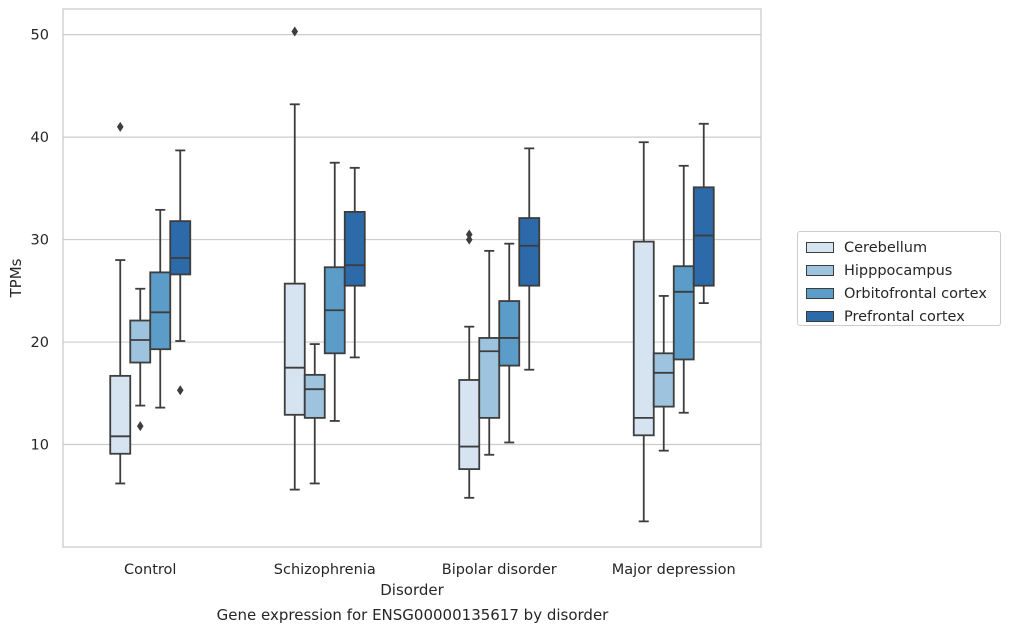  What do you see at coordinates (886, 247) in the screenshot?
I see `legend-label: Cerebellum` at bounding box center [886, 247].